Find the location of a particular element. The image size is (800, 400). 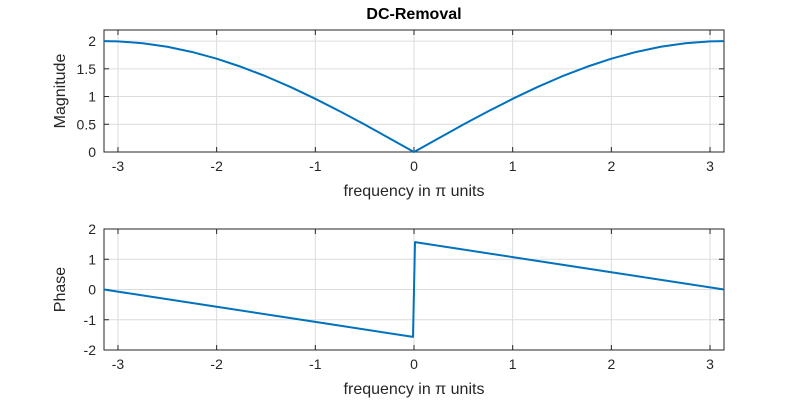

magnitude-ytick-label: 1 is located at coordinates (92, 97).